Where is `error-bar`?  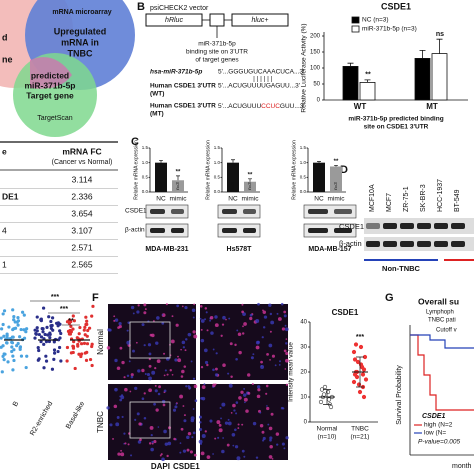
error-bar is located at coordinates (250, 180).